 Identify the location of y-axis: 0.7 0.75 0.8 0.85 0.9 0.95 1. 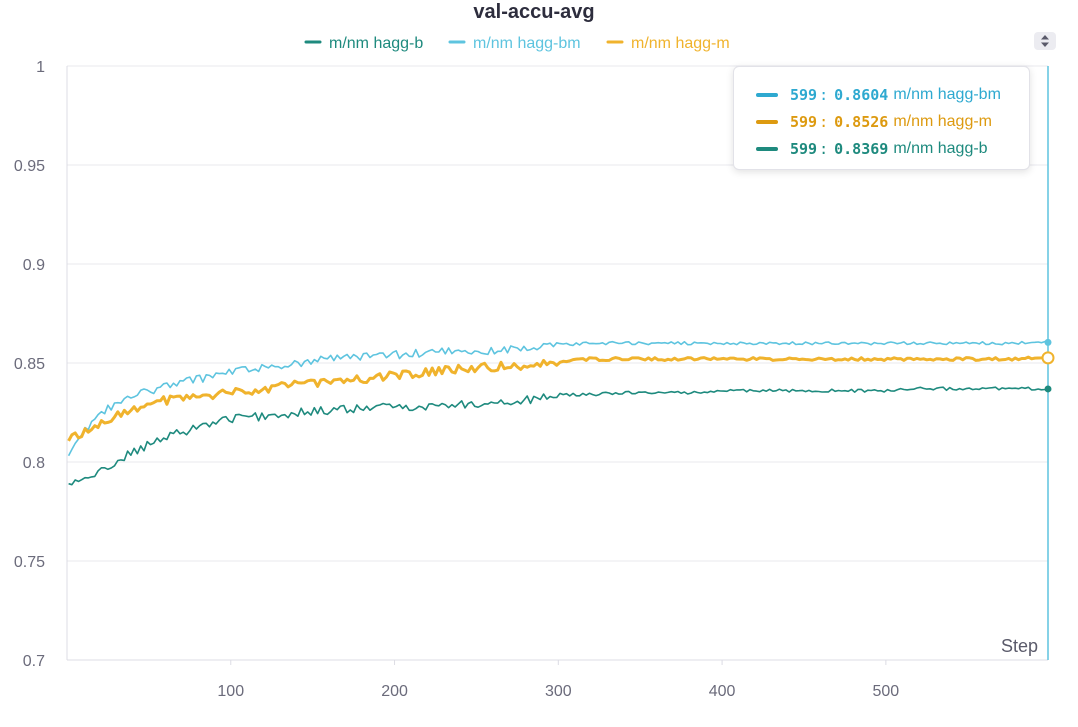
(29, 364).